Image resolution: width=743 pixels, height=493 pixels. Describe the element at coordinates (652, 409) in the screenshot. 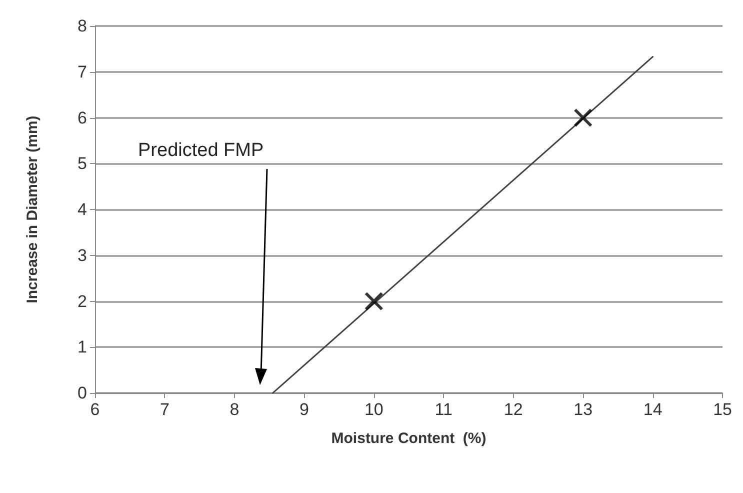

I see `x-tick-label: 14` at that location.